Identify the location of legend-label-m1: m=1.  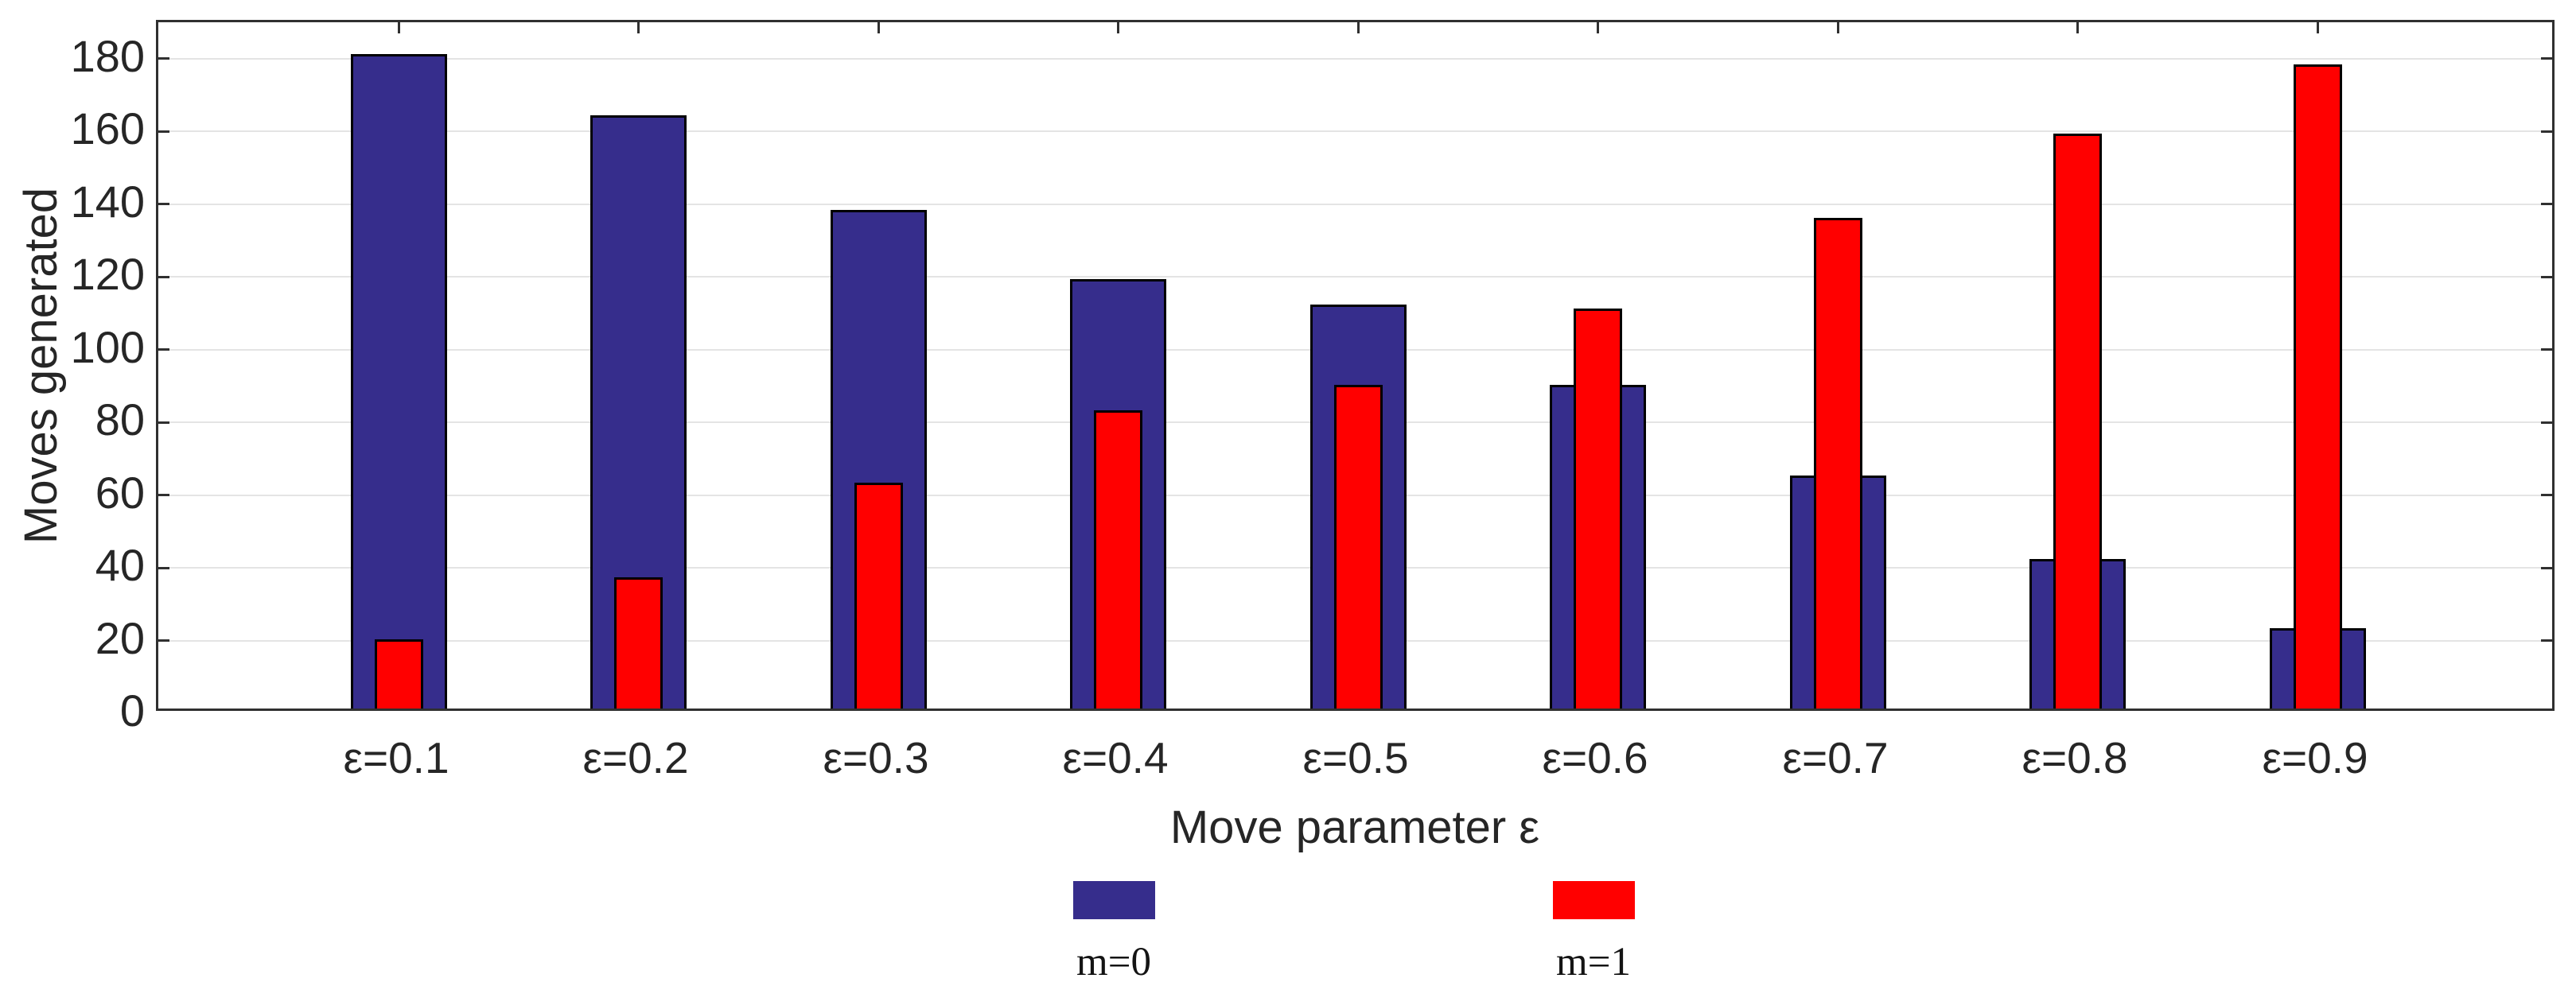
(1594, 962).